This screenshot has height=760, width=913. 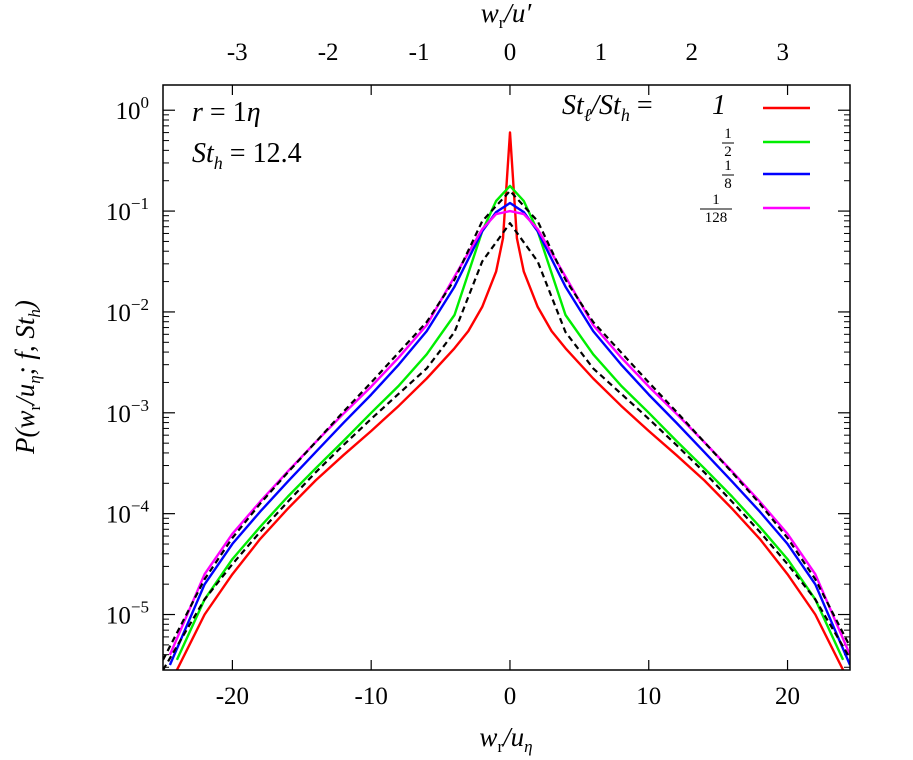 I want to click on x-tick-label: -20, so click(x=232, y=696).